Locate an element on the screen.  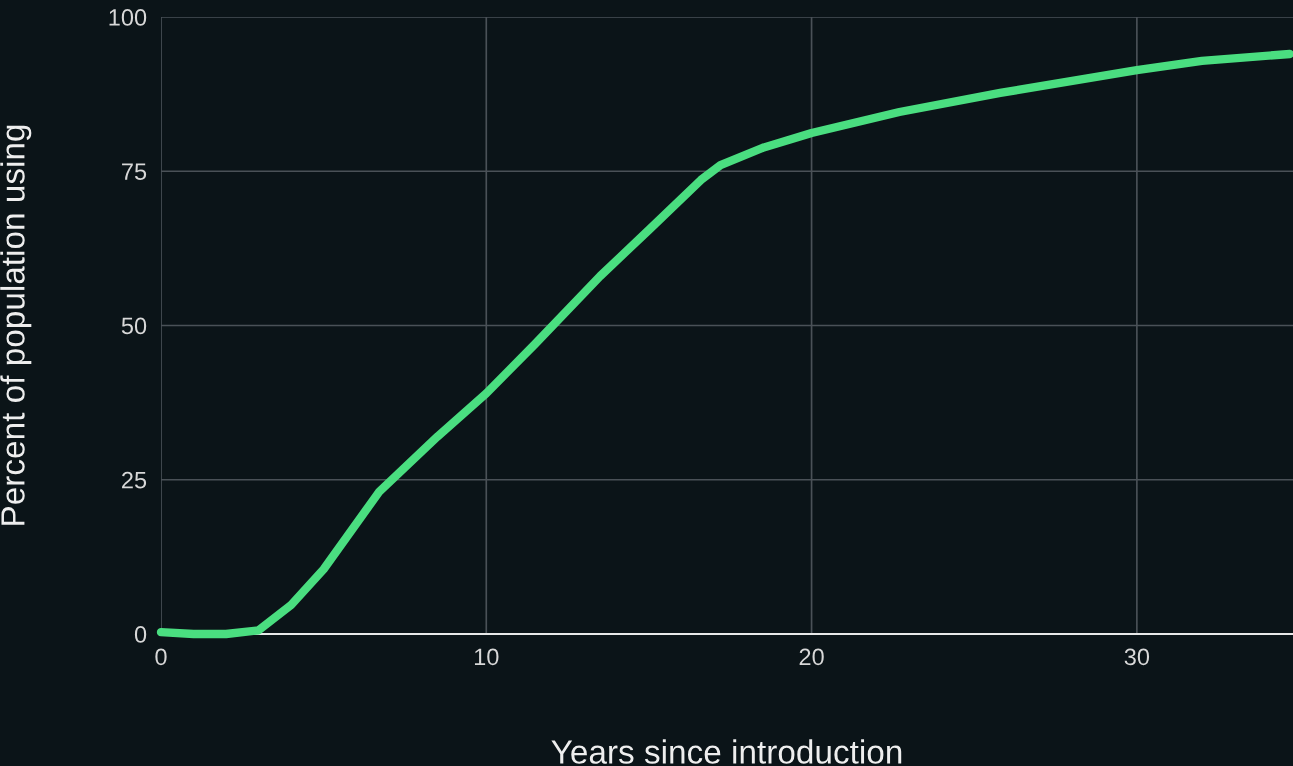
y-tick-label: 75 is located at coordinates (134, 172).